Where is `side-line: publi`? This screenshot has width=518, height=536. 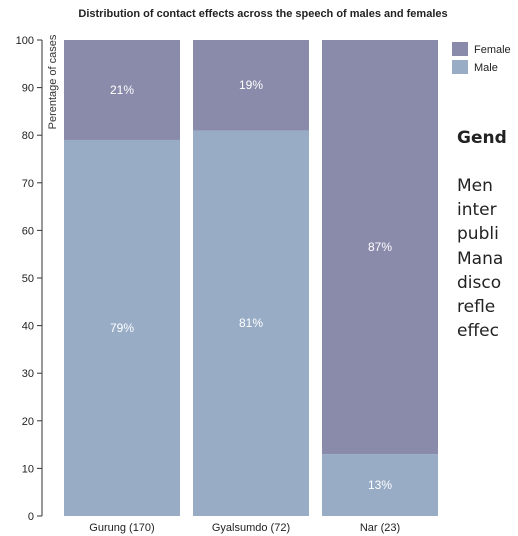
side-line: publi is located at coordinates (478, 234).